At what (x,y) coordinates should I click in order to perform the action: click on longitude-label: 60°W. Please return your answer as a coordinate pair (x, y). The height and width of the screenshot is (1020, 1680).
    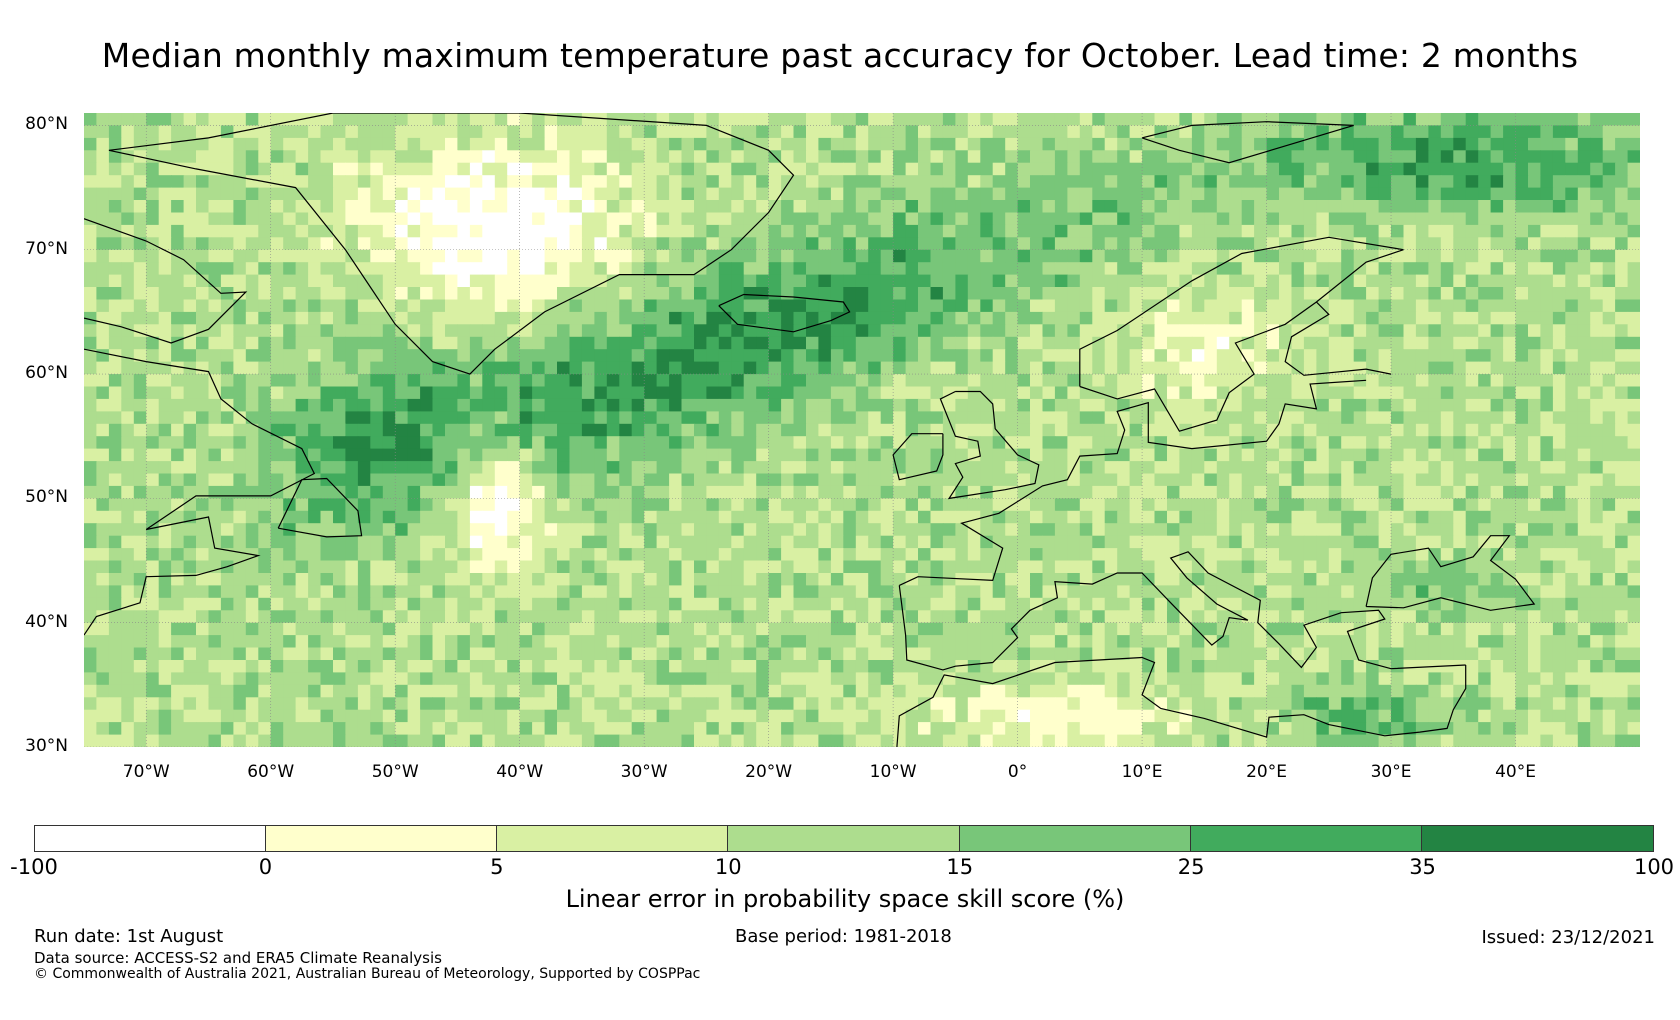
    Looking at the image, I should click on (271, 772).